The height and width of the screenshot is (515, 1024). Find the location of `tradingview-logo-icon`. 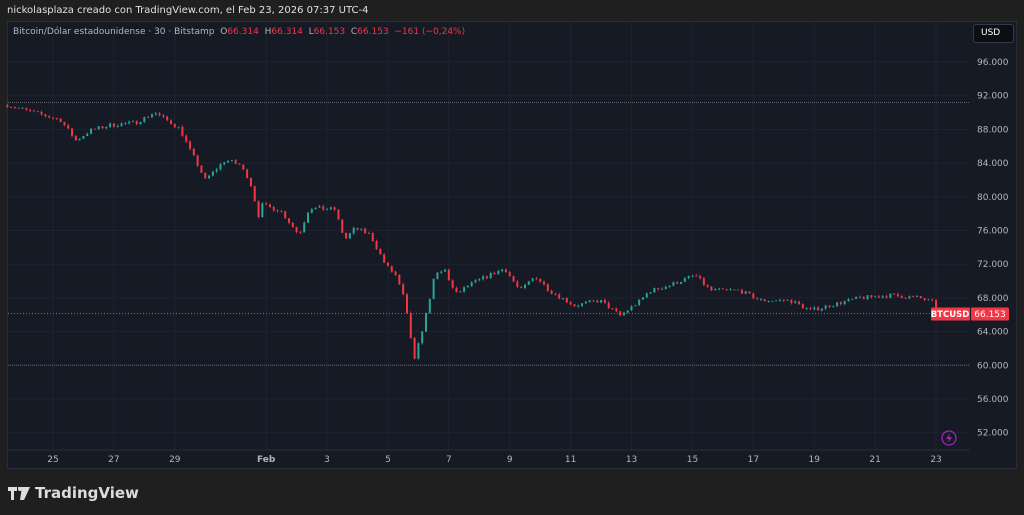

tradingview-logo-icon is located at coordinates (19, 493).